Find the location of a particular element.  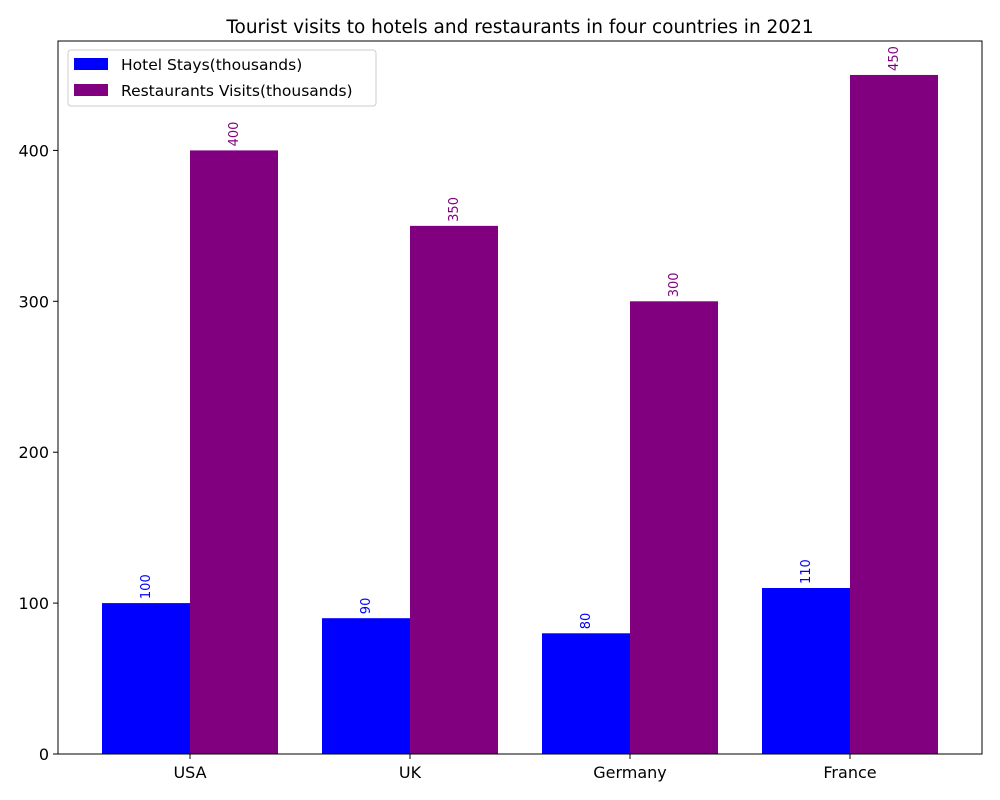

data-label-restaurant-usa: 400 is located at coordinates (234, 134).